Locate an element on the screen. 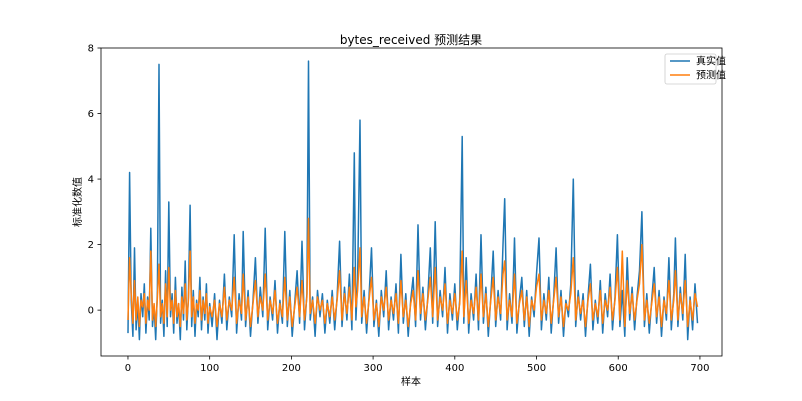 The width and height of the screenshot is (802, 401). x-tick-label: 200 is located at coordinates (291, 368).